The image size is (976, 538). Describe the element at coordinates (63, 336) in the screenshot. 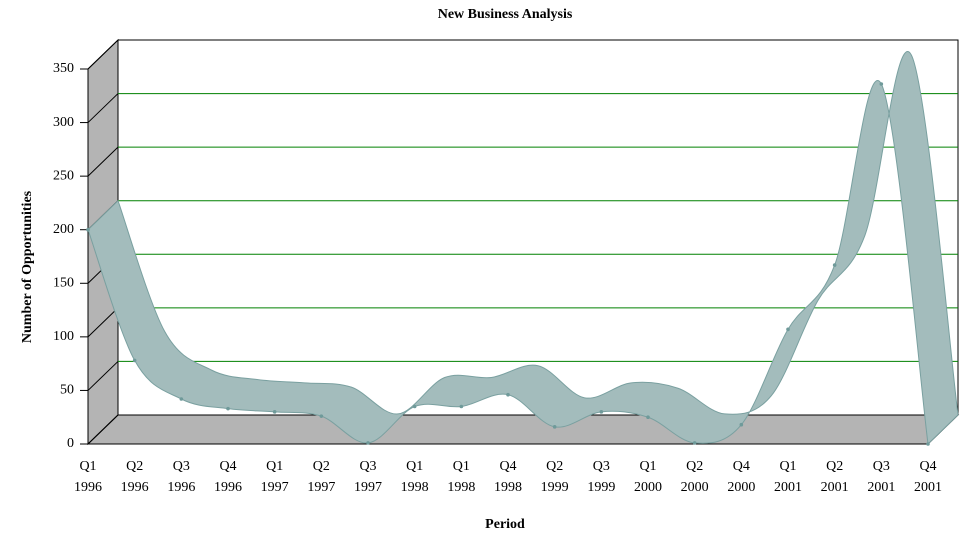

I see `y-tick-label: 100` at that location.